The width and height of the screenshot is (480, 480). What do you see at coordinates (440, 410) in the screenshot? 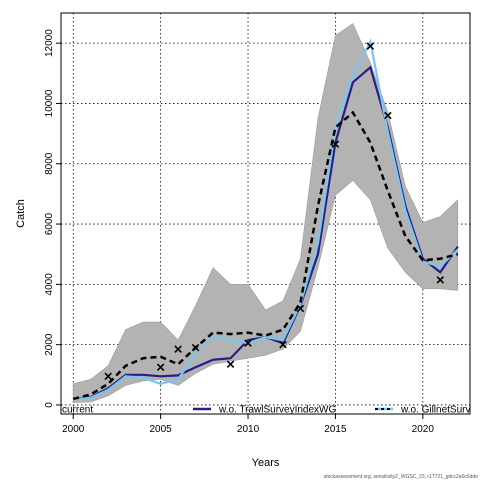
I see `legend-label-gillnet: w.o. GillnetSurveyIndex` at bounding box center [440, 410].